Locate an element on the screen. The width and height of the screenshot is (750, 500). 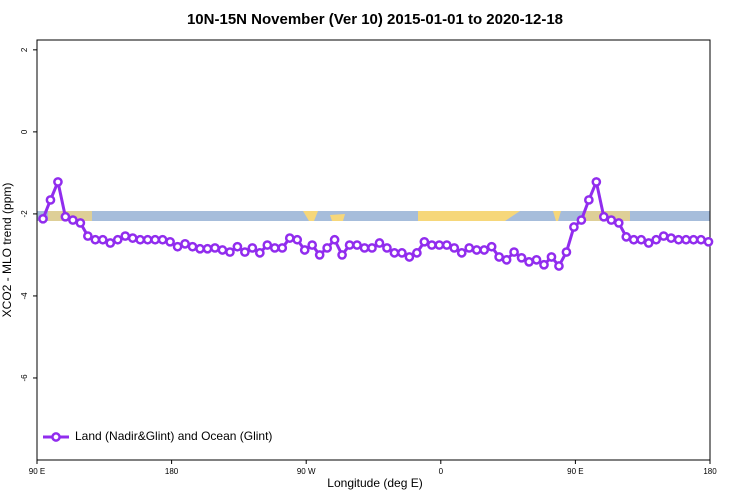
y-tick-label: 0 is located at coordinates (24, 131).